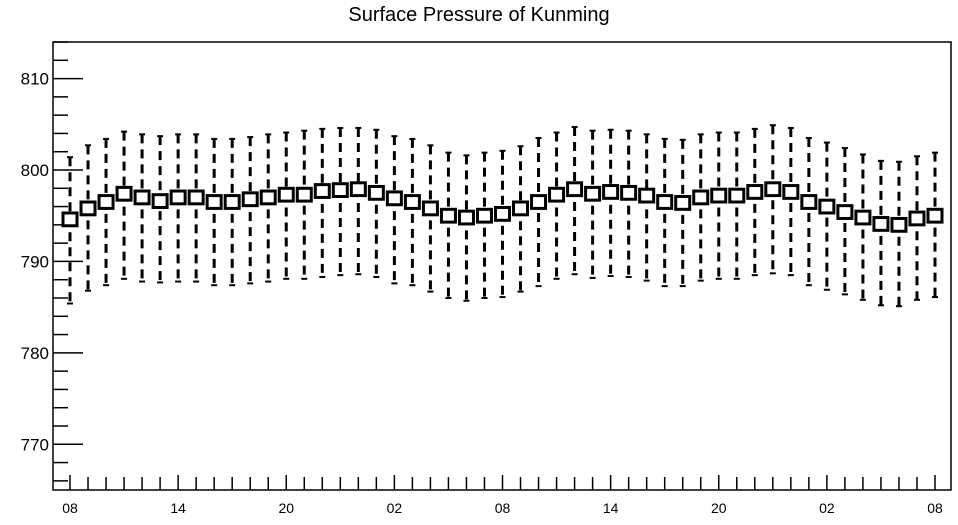 This screenshot has height=525, width=958. I want to click on y-tick-label: 780, so click(35, 353).